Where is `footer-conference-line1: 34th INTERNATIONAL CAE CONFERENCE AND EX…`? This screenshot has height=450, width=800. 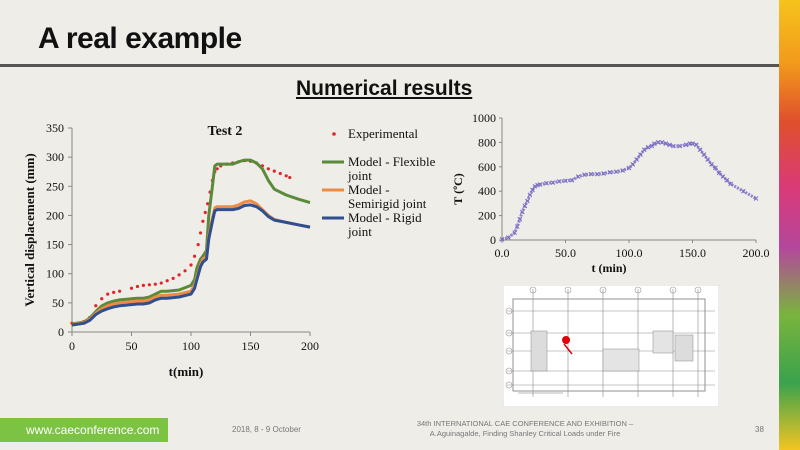 footer-conference-line1: 34th INTERNATIONAL CAE CONFERENCE AND EX… is located at coordinates (525, 423).